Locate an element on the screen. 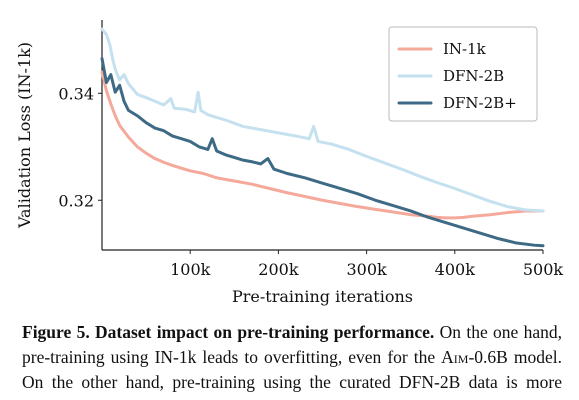 The height and width of the screenshot is (400, 579). y-tick-label: 0.32 is located at coordinates (76, 200).